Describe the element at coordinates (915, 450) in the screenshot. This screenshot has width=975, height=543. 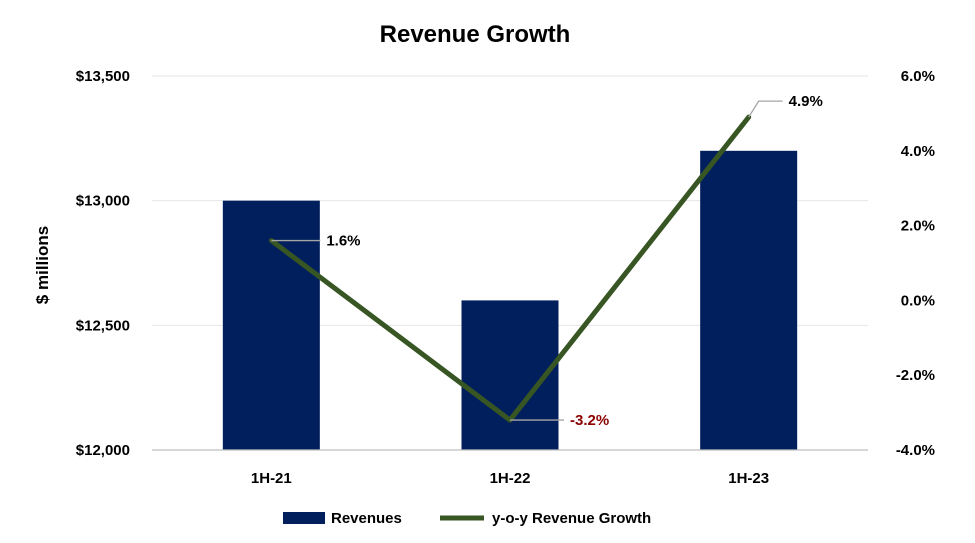
I see `y-right-tick-label: -4.0%` at that location.